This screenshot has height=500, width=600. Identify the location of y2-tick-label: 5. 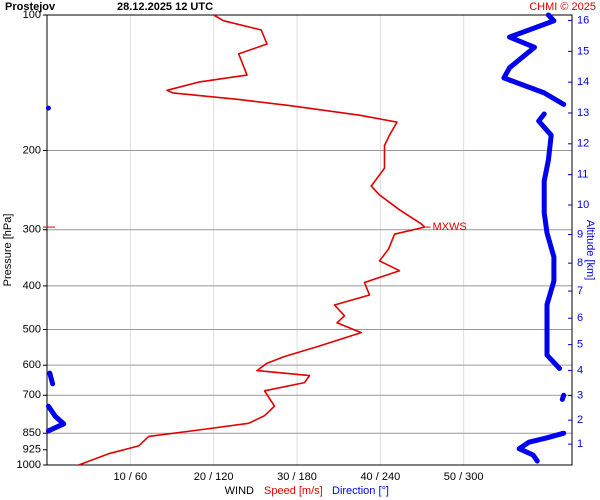
(580, 345).